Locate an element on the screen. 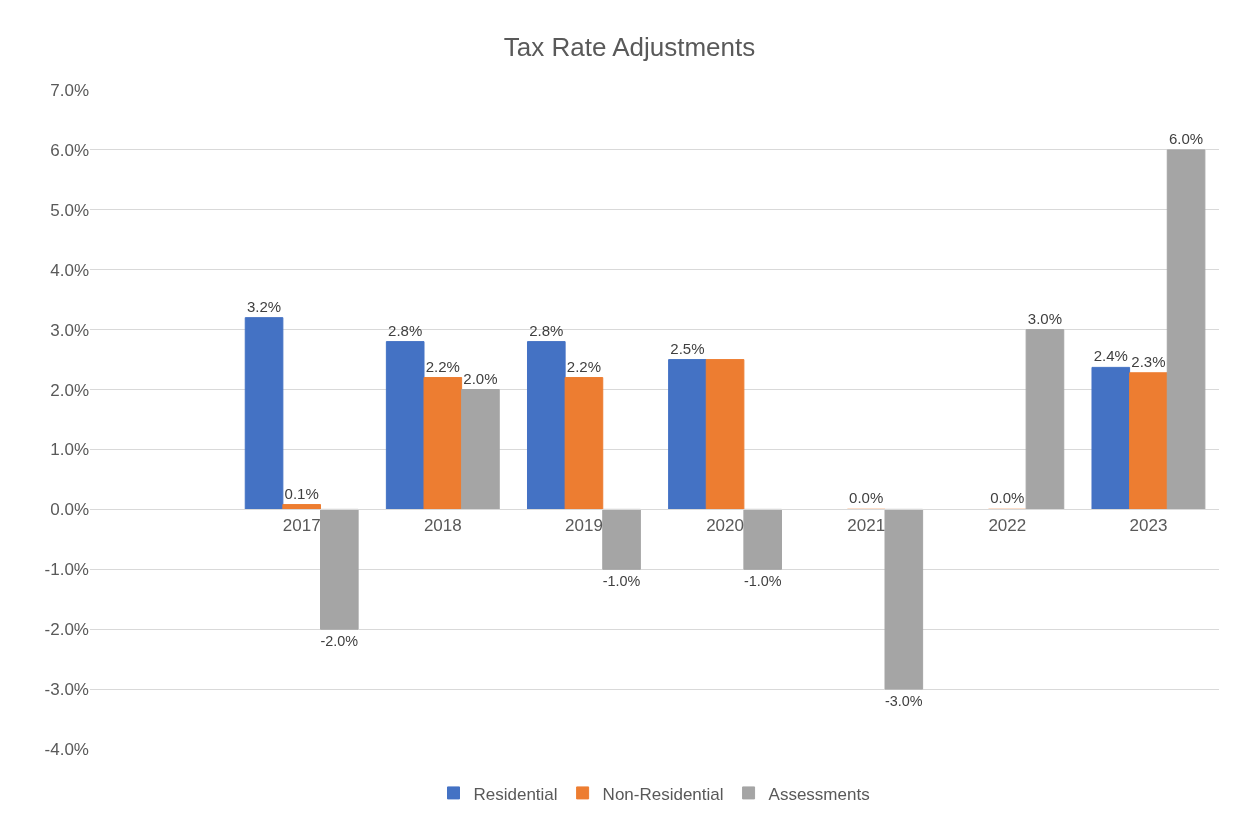 This screenshot has width=1259, height=829. y-tick-label: 2.0% is located at coordinates (69, 390).